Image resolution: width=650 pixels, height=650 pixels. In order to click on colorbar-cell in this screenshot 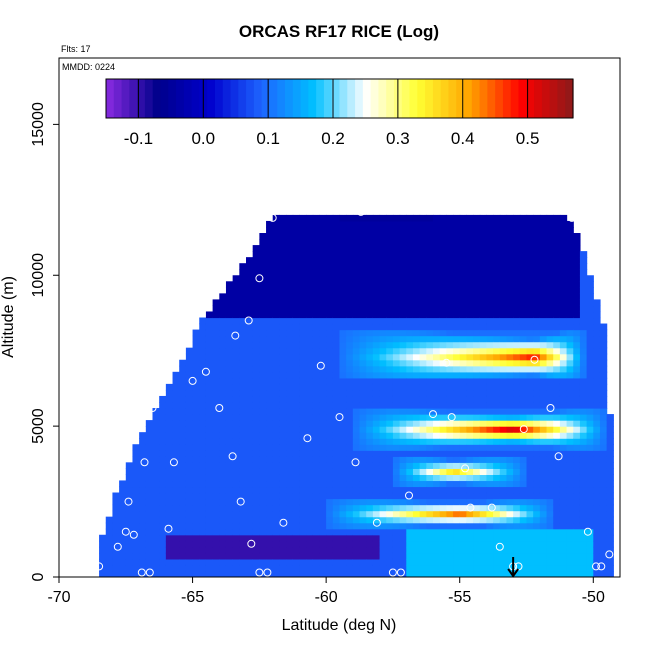, I will do `click(445, 98)`.